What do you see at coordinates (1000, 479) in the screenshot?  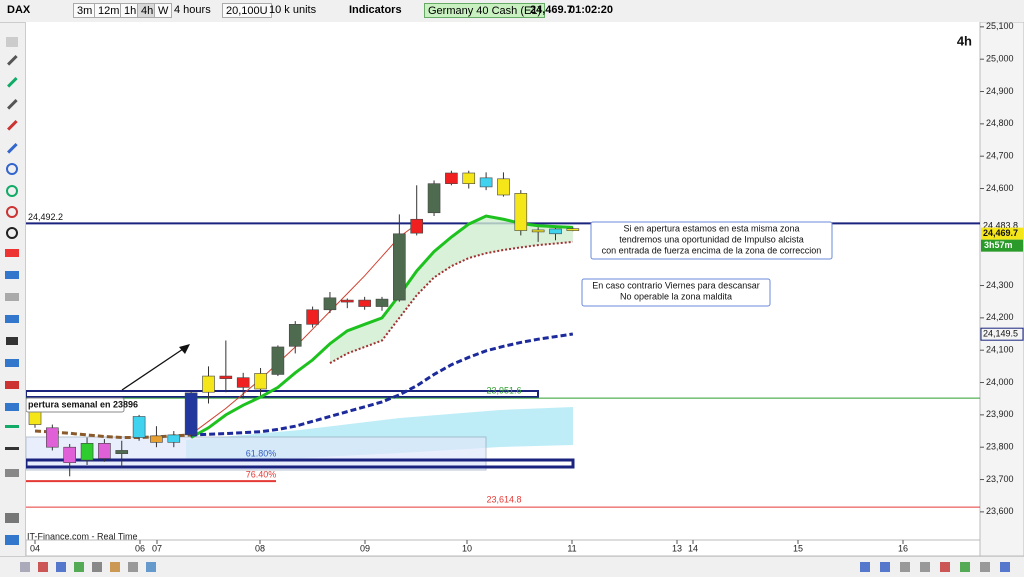 I see `y-tick-label: 23,700` at bounding box center [1000, 479].